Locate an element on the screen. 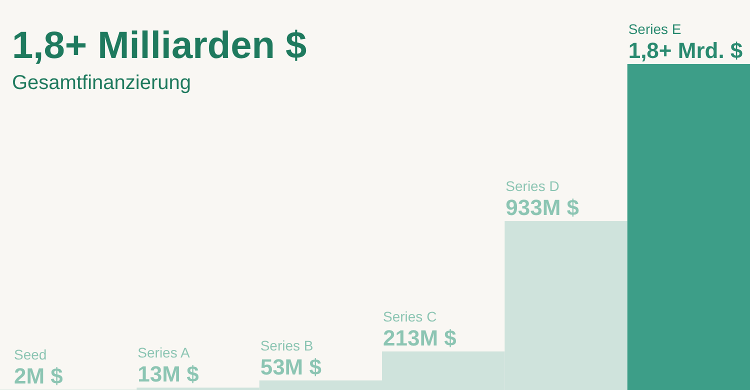 This screenshot has height=390, width=750. x-tick-label: Series A is located at coordinates (164, 352).